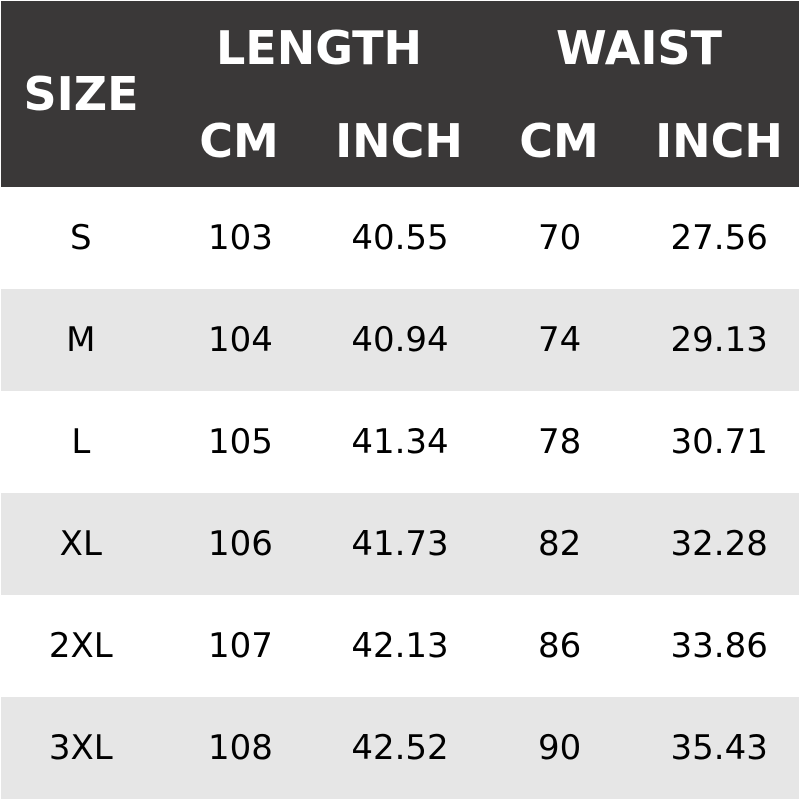  I want to click on cell-length-inch: 42.13, so click(400, 646).